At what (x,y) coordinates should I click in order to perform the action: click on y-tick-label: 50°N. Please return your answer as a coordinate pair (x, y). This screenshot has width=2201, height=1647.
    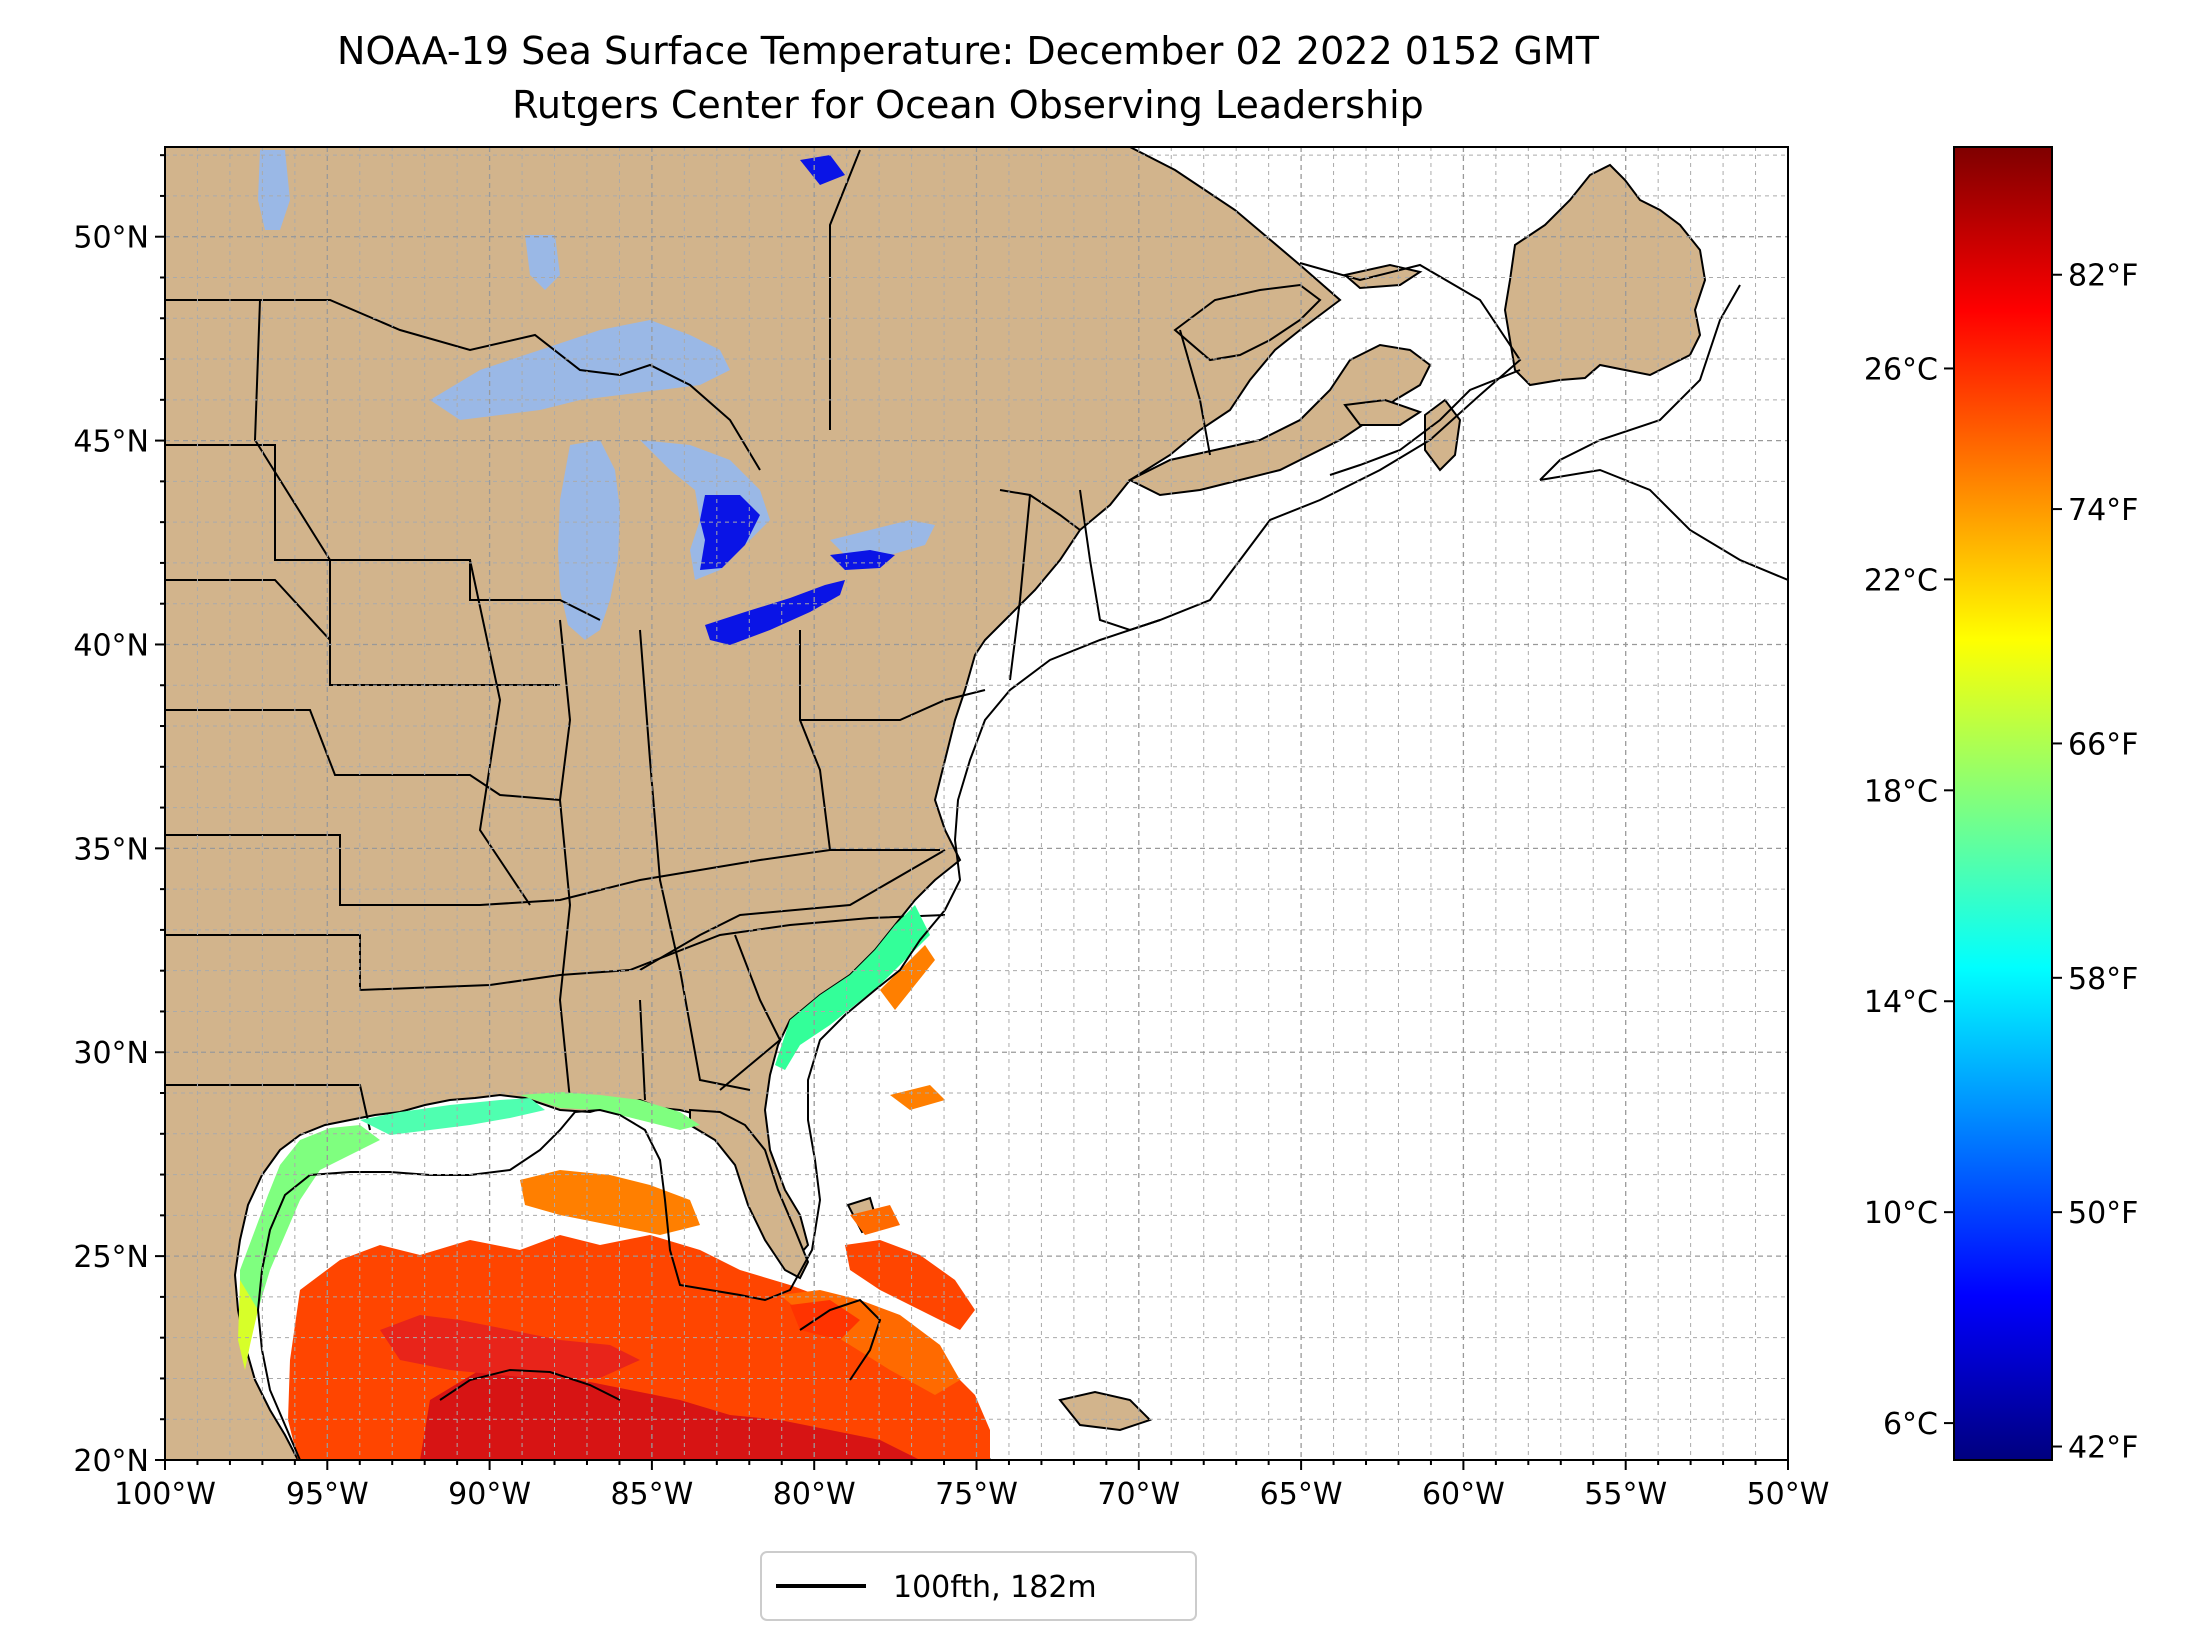
    Looking at the image, I should click on (111, 238).